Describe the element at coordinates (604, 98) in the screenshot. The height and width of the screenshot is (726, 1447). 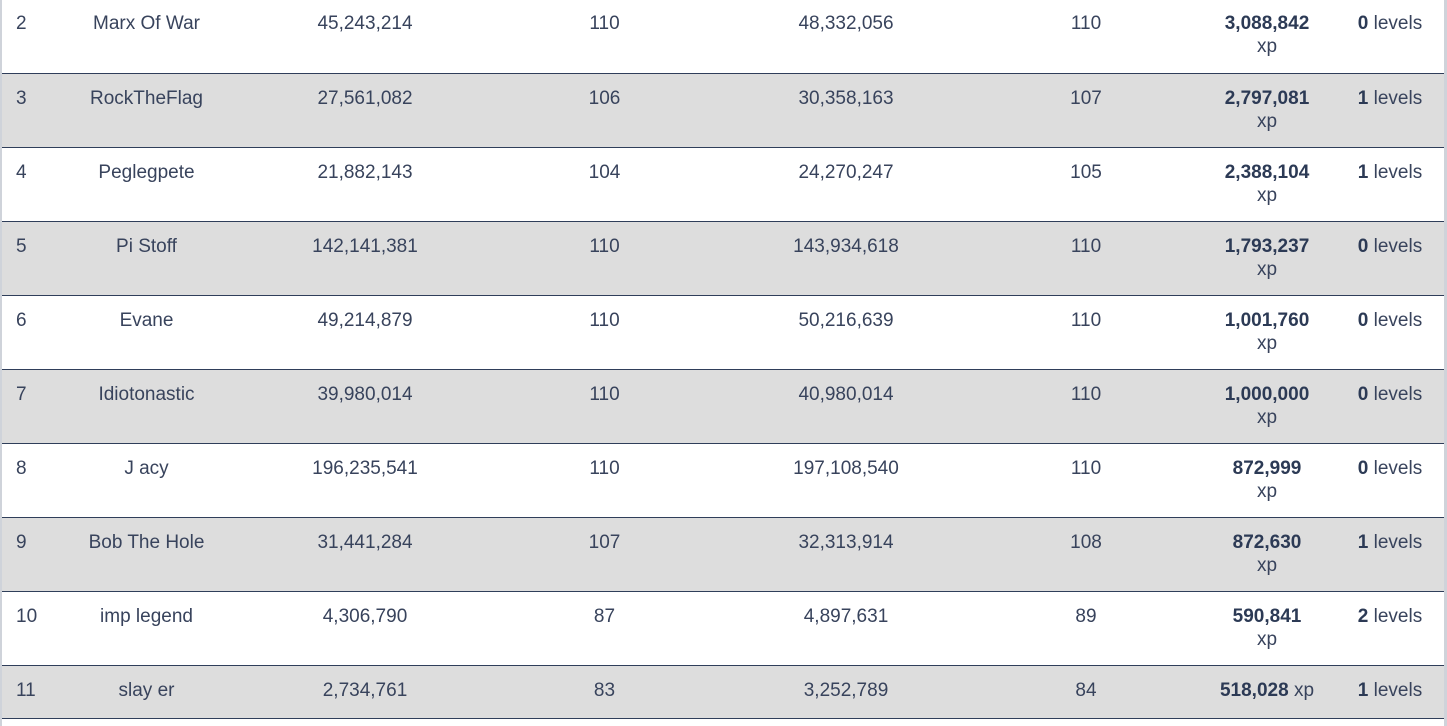
I see `start-level-cell: 106` at that location.